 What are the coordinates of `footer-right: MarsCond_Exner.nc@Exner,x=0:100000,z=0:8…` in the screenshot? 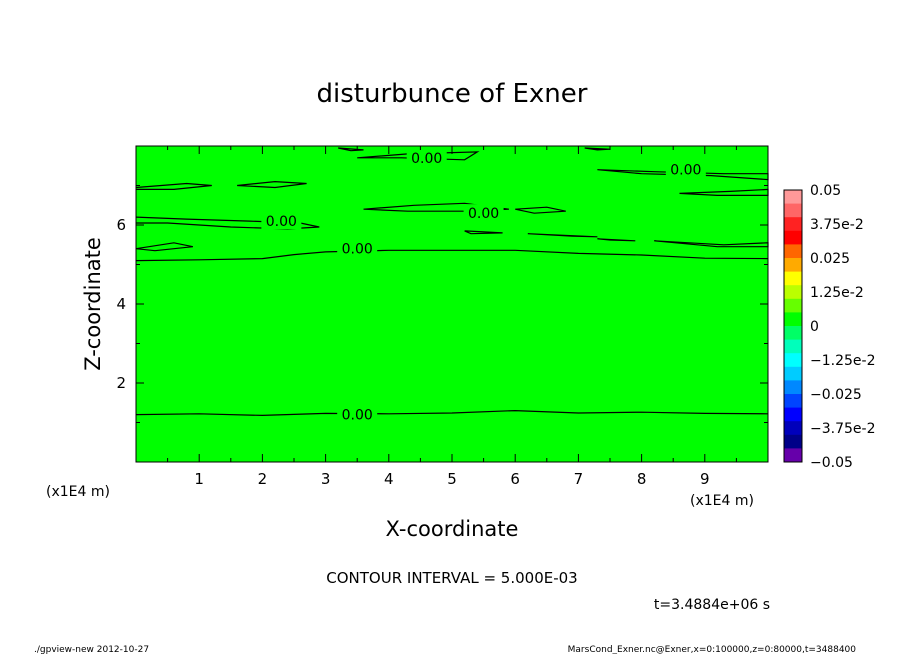 It's located at (712, 649).